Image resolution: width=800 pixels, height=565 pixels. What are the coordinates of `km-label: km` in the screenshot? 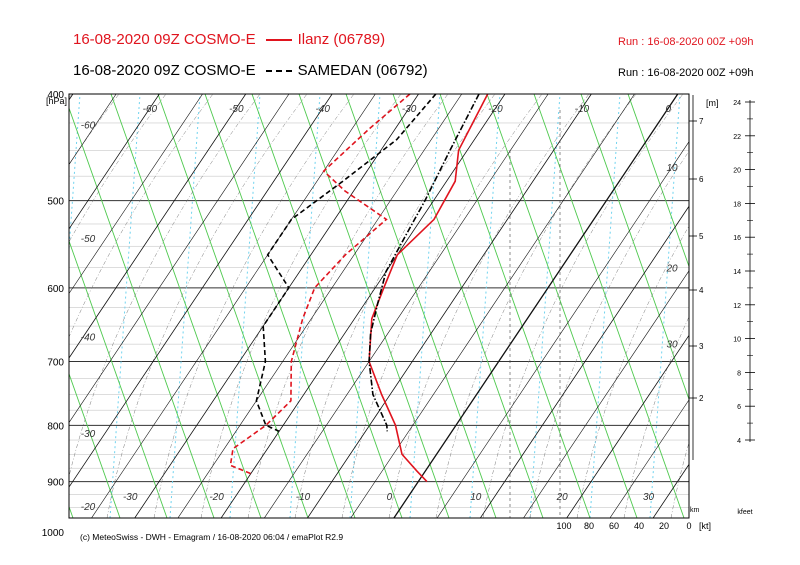 It's located at (695, 510).